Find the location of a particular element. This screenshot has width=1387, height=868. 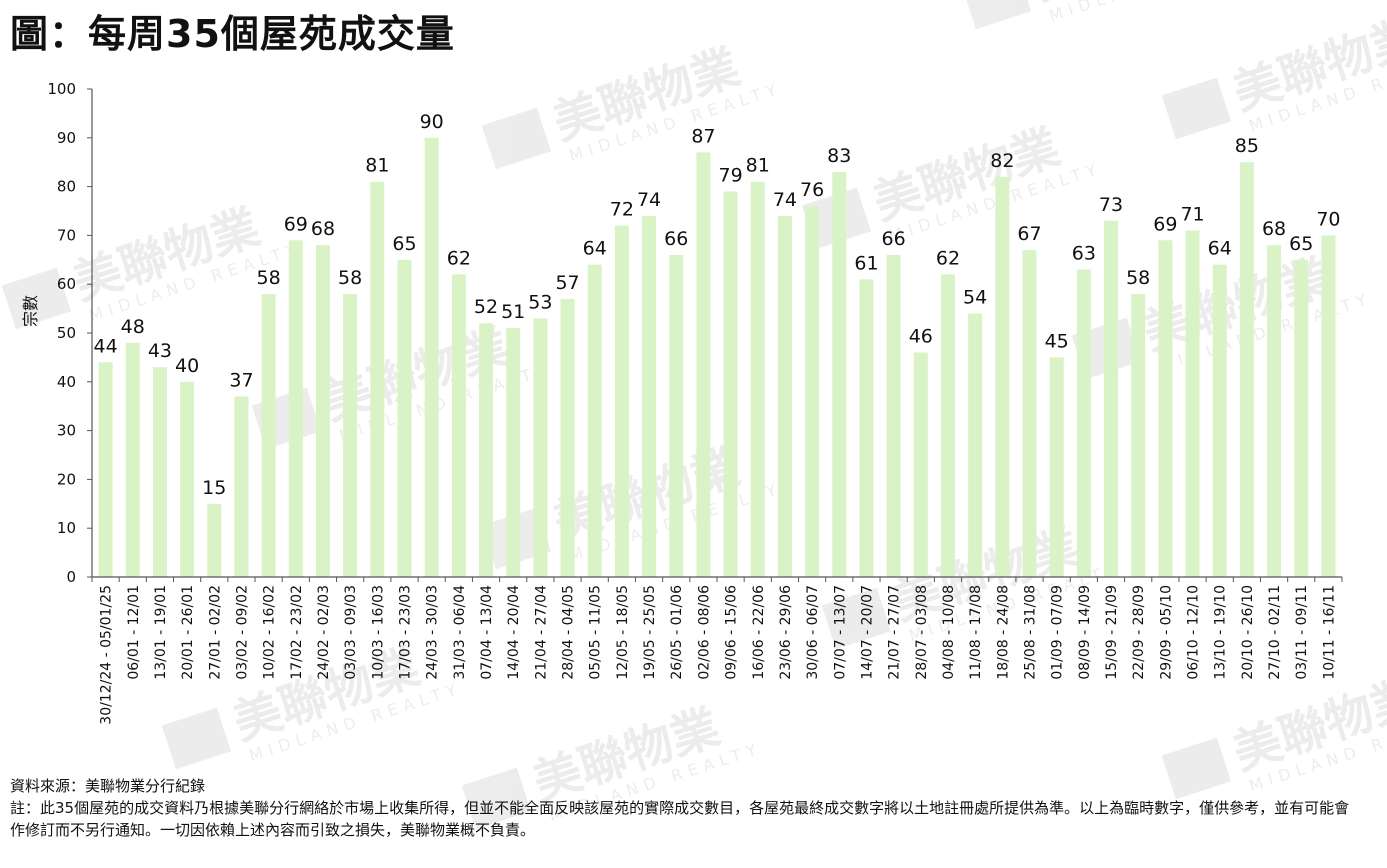

x-tick-label: 17/02 - 23/02 is located at coordinates (297, 632).